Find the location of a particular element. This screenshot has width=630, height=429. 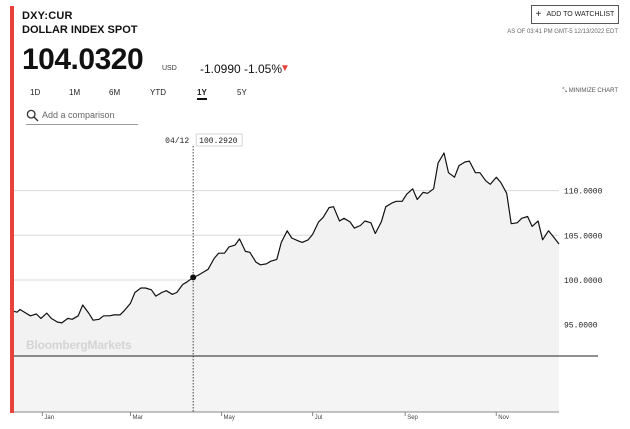

minimize-chart-button: ⤡ MINIMIZE CHART is located at coordinates (590, 91).